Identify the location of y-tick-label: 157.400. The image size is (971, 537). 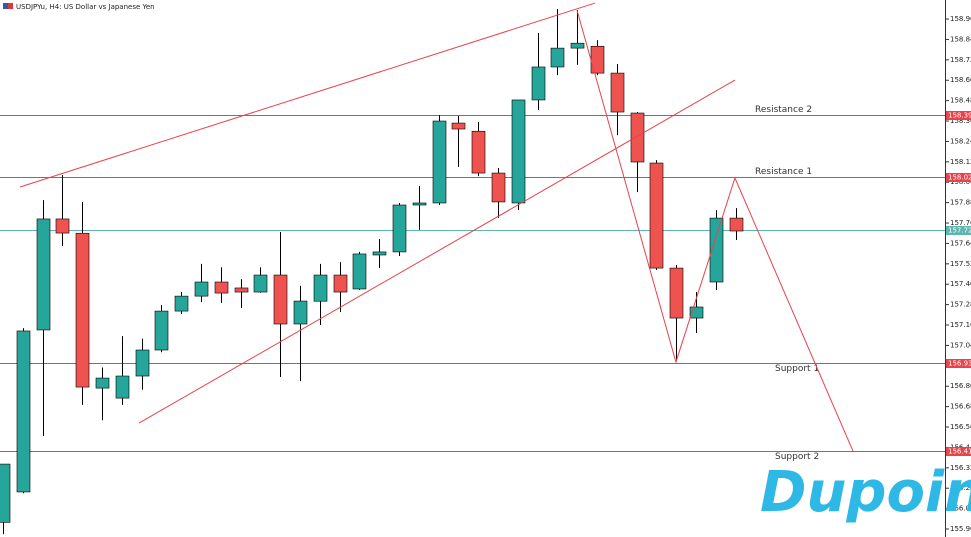
(960, 284).